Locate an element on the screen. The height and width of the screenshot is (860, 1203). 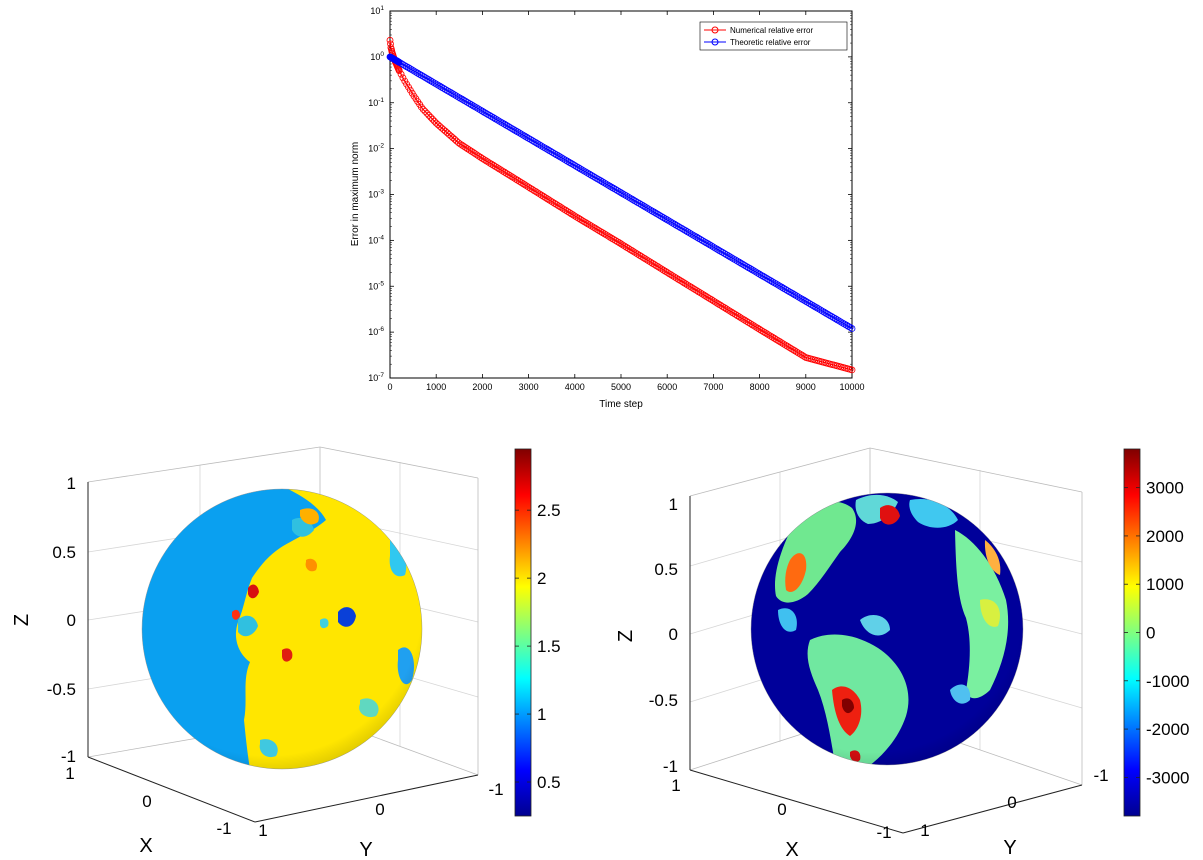
y-ticks-left: 1 0 -1 is located at coordinates (380, 810).